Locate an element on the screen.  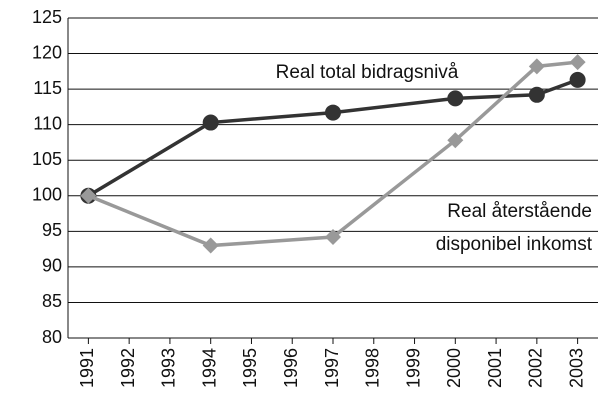
x-tick-label: 1992 is located at coordinates (128, 368).